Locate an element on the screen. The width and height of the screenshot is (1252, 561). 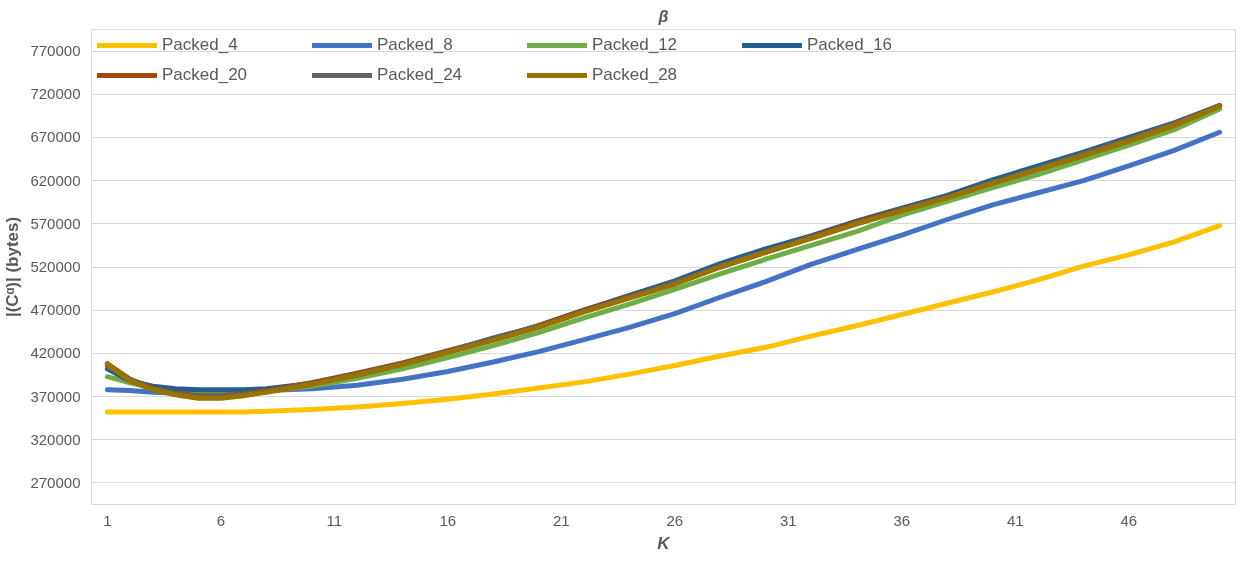
x-tick-label: 36 is located at coordinates (902, 520).